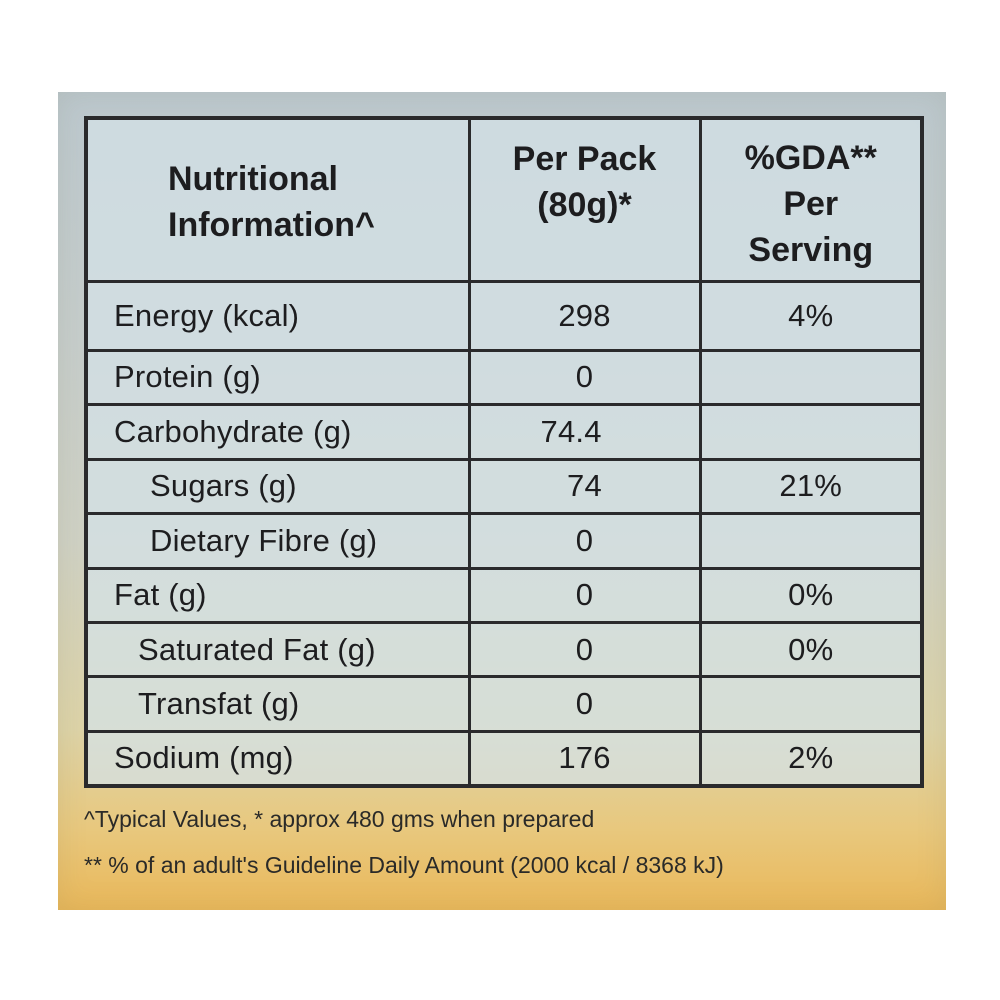  What do you see at coordinates (584, 159) in the screenshot?
I see `header-pack-line1: Per Pack` at bounding box center [584, 159].